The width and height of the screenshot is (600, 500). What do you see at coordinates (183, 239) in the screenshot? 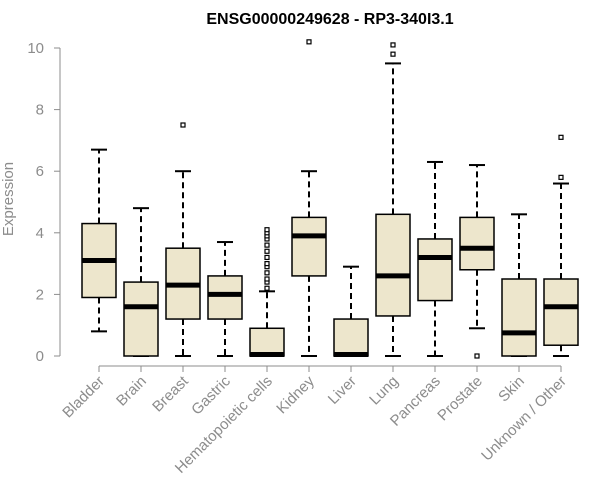
I see `box-breast` at bounding box center [183, 239].